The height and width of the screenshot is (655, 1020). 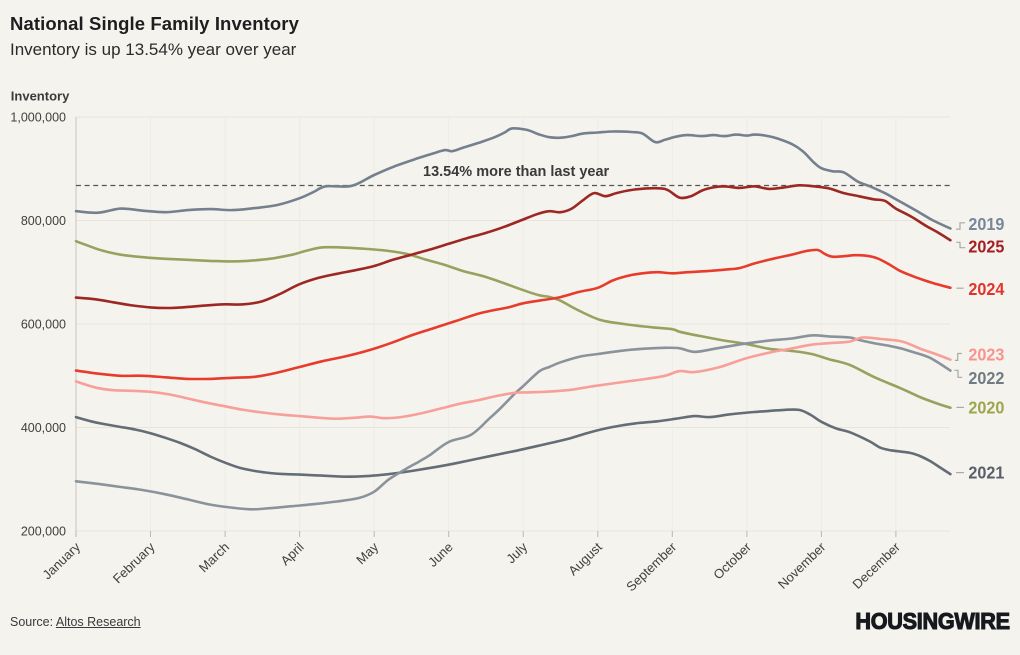 I want to click on svg-text: December, so click(x=876, y=565).